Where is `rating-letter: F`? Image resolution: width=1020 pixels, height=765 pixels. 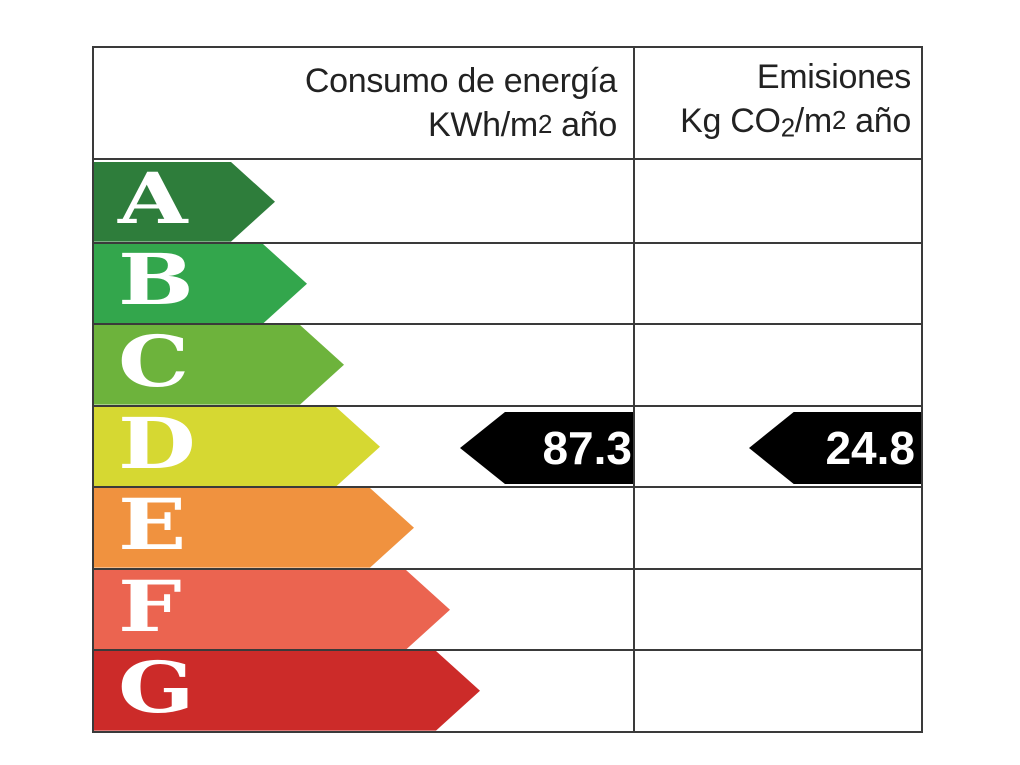 rating-letter: F is located at coordinates (150, 606).